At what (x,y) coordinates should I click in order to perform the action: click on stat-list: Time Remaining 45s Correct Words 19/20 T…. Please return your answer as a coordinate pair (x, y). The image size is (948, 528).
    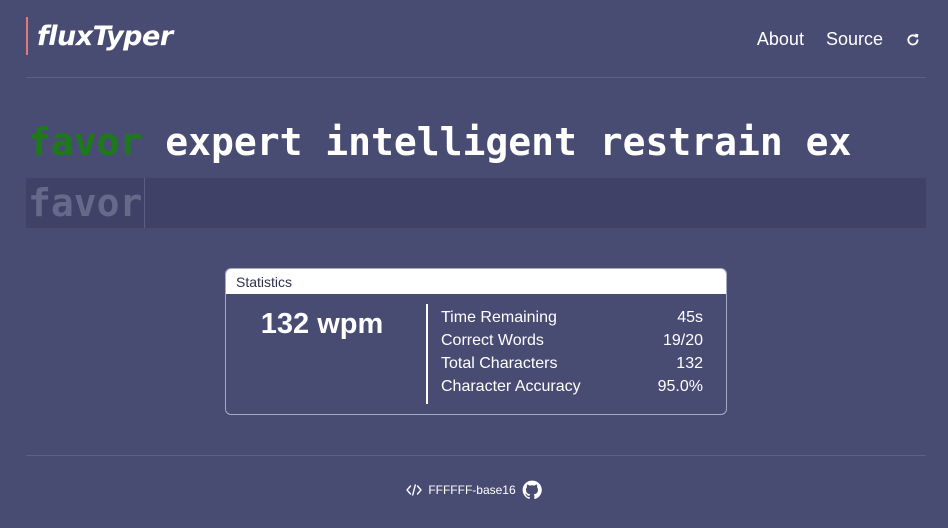
    Looking at the image, I should click on (572, 353).